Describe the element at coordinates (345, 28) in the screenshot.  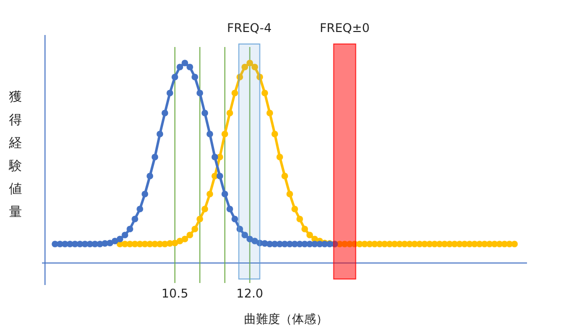
I see `band-label: FREQ±0` at that location.